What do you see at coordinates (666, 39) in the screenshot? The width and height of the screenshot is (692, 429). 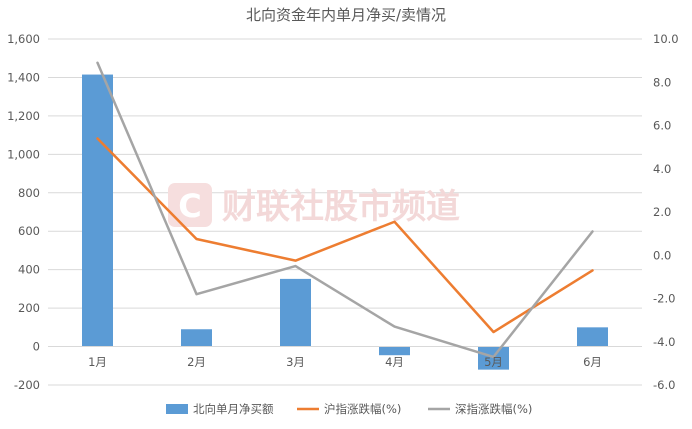 I see `y-right-tick-label: 10.0` at bounding box center [666, 39].